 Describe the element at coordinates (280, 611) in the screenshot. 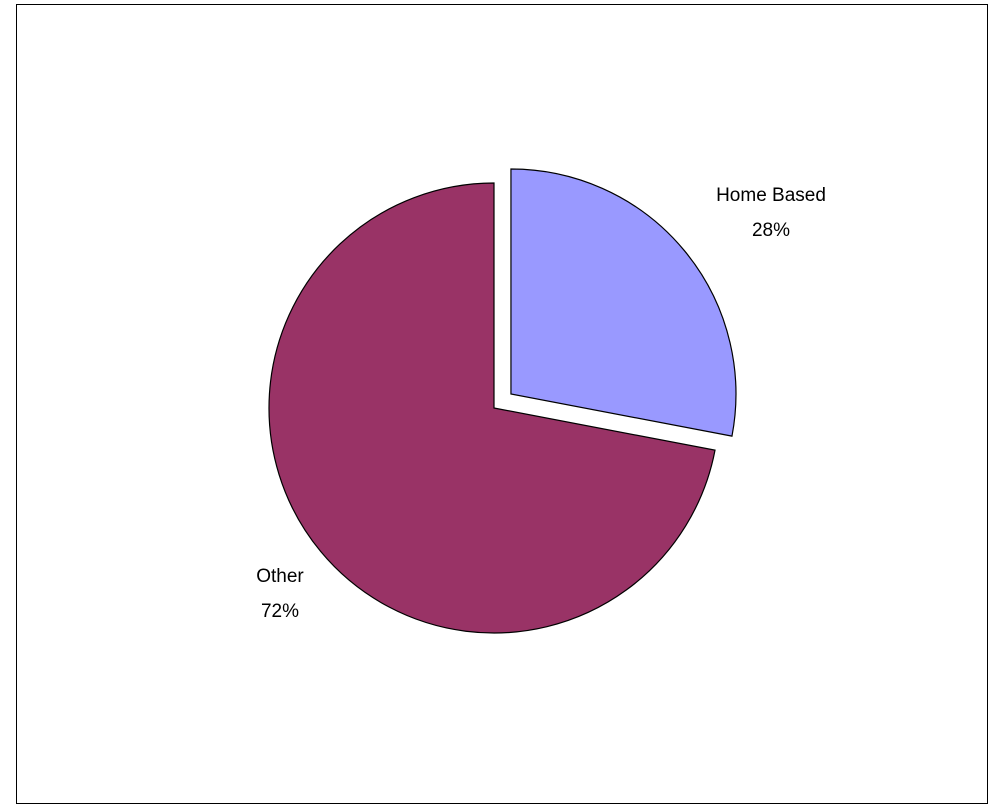

I see `slice-percent-other: 72%` at that location.